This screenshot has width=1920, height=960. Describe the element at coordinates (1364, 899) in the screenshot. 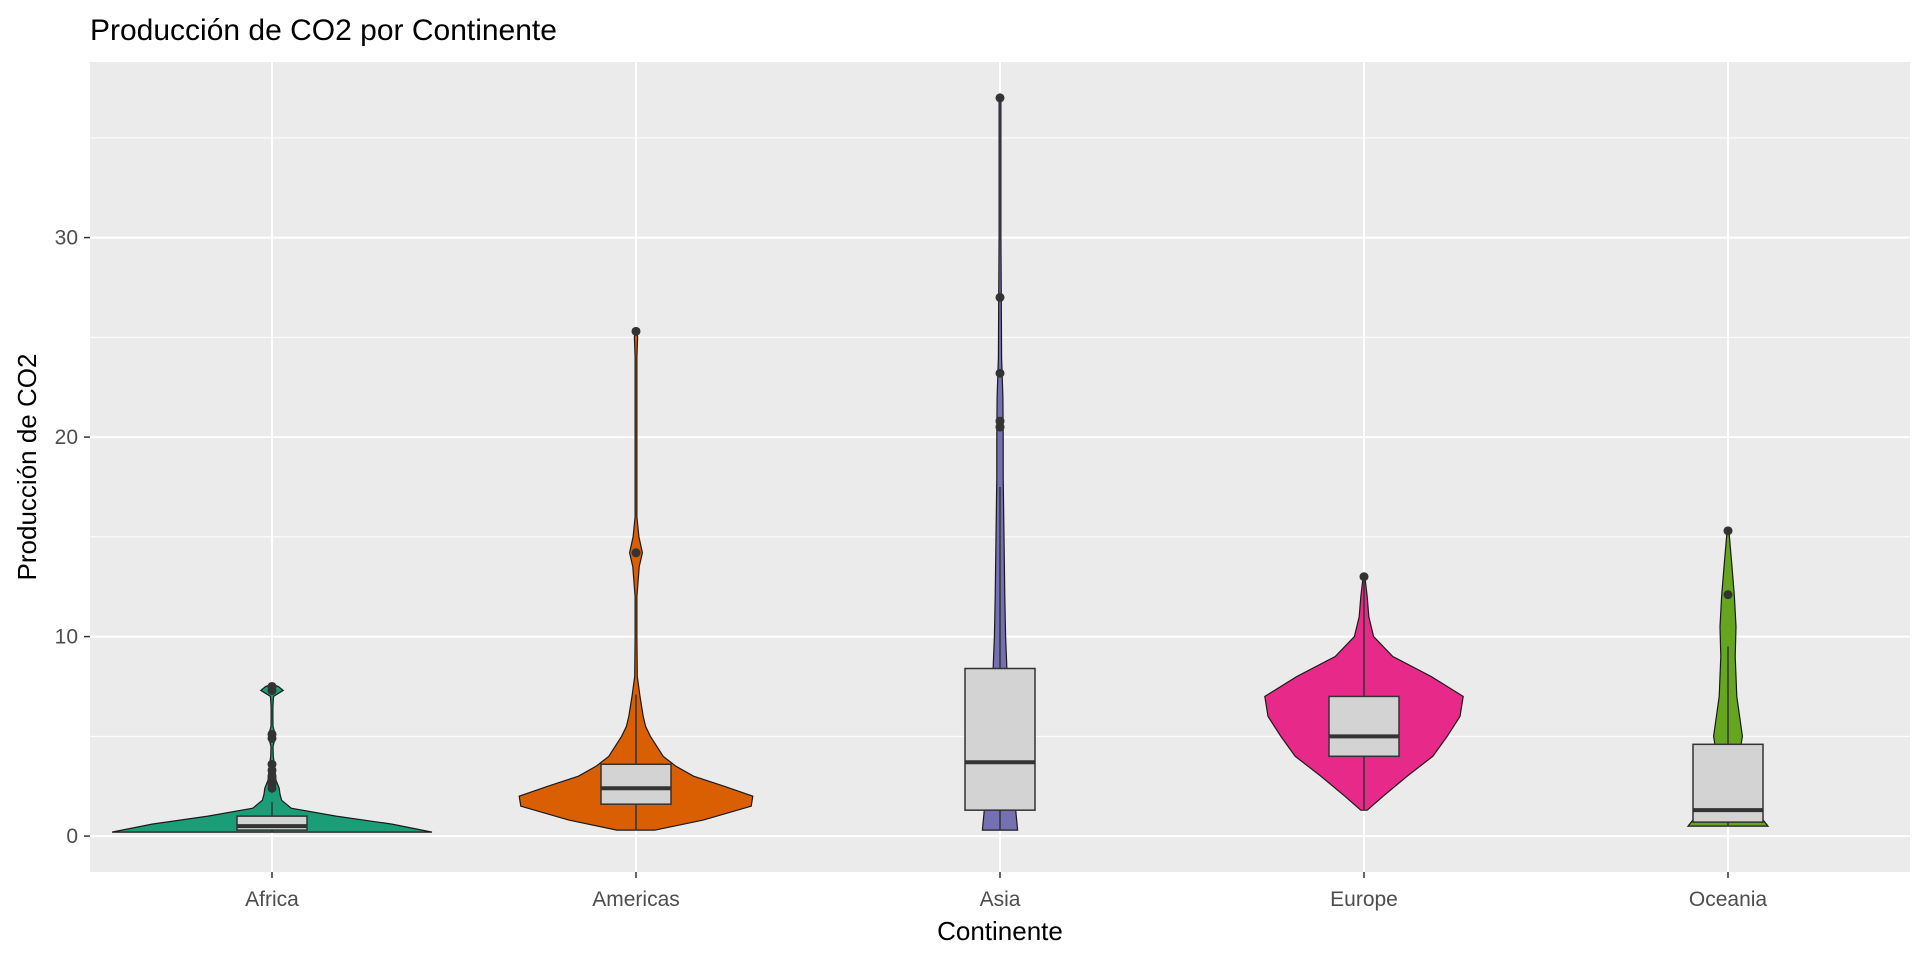

I see `x-tick-label: Europe` at that location.